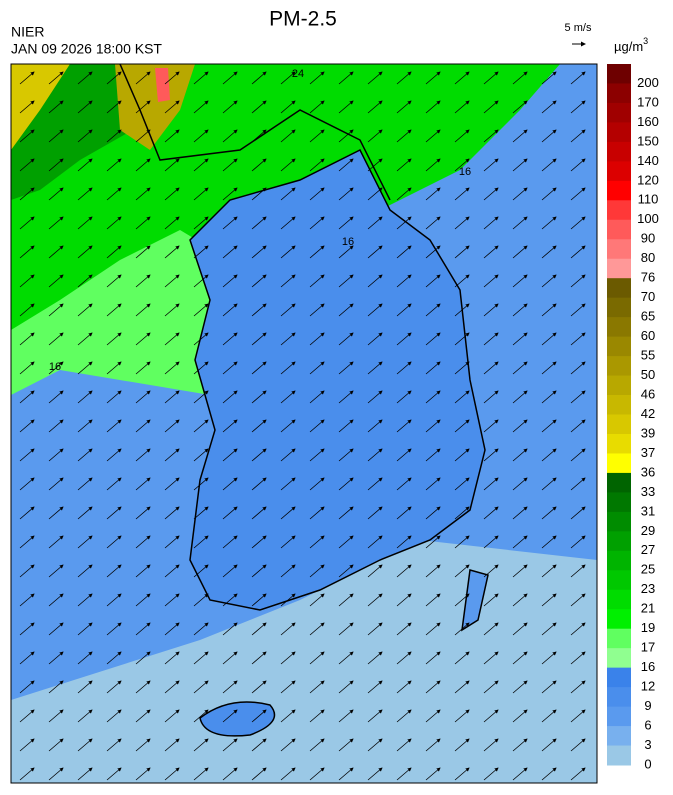 The height and width of the screenshot is (795, 673). I want to click on colorbar-label: 16, so click(648, 666).